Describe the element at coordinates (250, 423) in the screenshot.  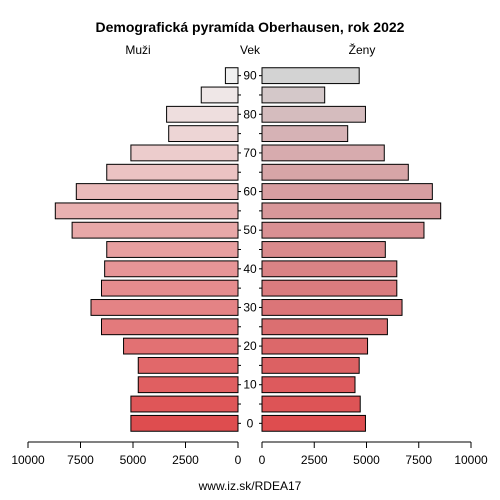
I see `age-tick-label: 0` at that location.